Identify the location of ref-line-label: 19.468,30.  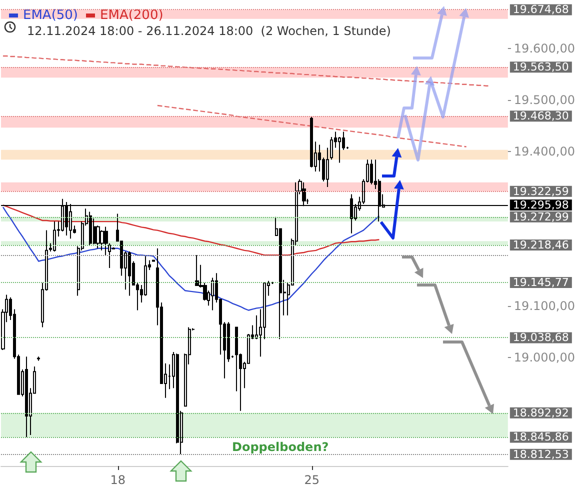
(540, 116).